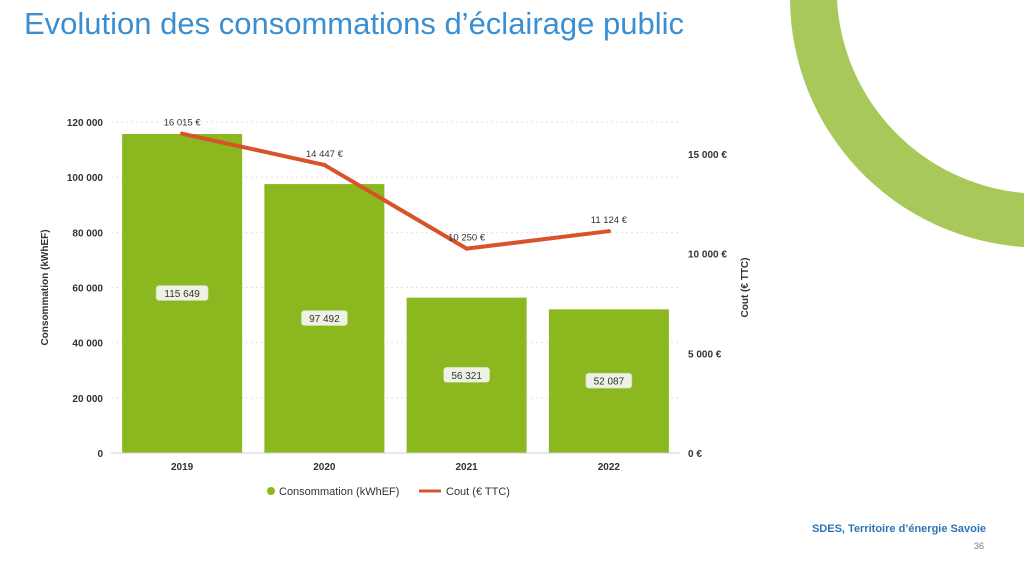 This screenshot has width=1024, height=575. What do you see at coordinates (745, 288) in the screenshot?
I see `y2-axis-title: Cout (€ TTC)` at bounding box center [745, 288].